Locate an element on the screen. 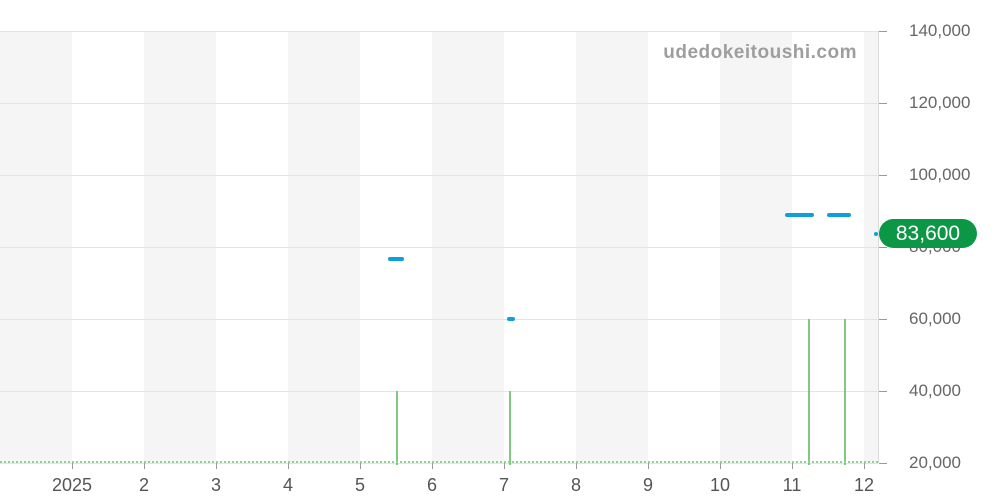  x-axis-label: 4 is located at coordinates (287, 485).